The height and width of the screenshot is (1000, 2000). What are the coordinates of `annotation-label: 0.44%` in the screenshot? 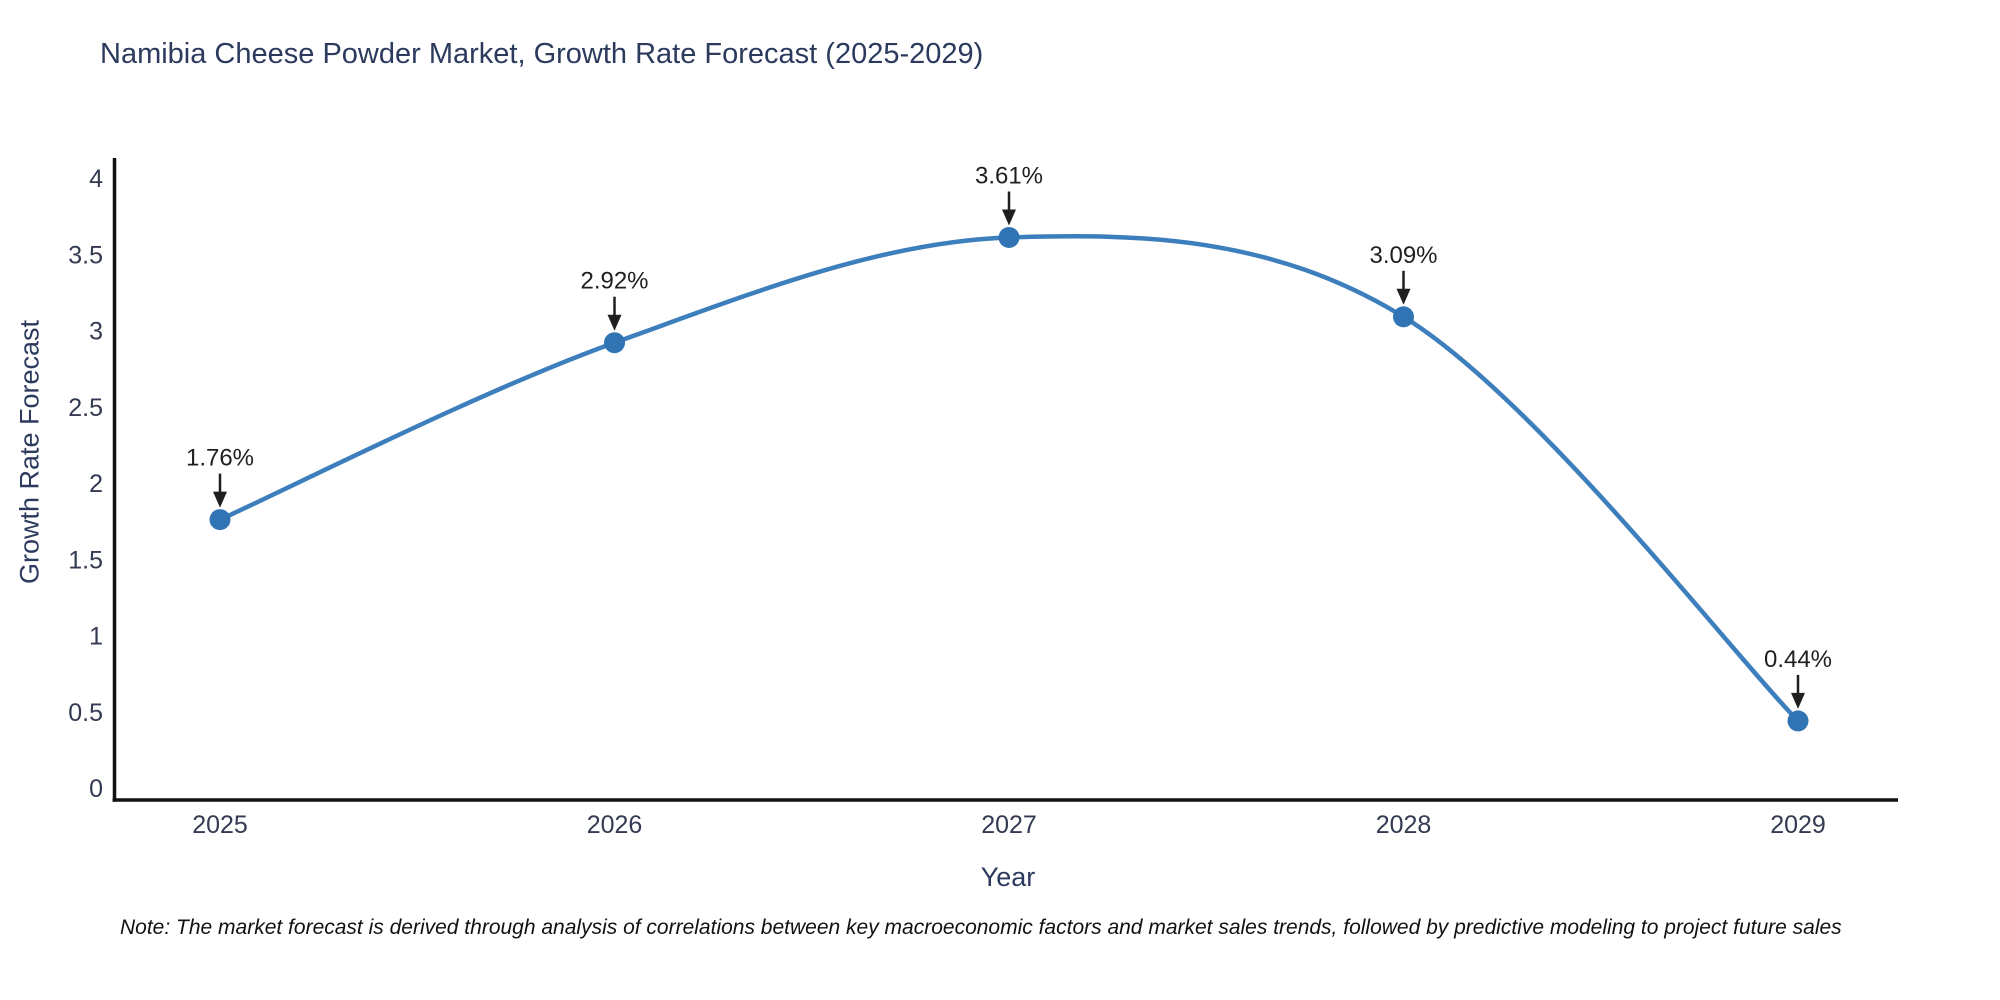 It's located at (1798, 659).